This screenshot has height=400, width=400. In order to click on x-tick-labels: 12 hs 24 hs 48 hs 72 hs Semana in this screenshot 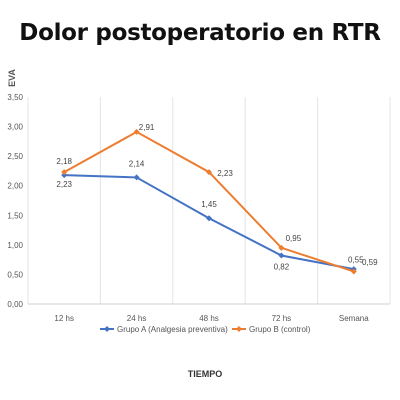, I will do `click(211, 318)`.